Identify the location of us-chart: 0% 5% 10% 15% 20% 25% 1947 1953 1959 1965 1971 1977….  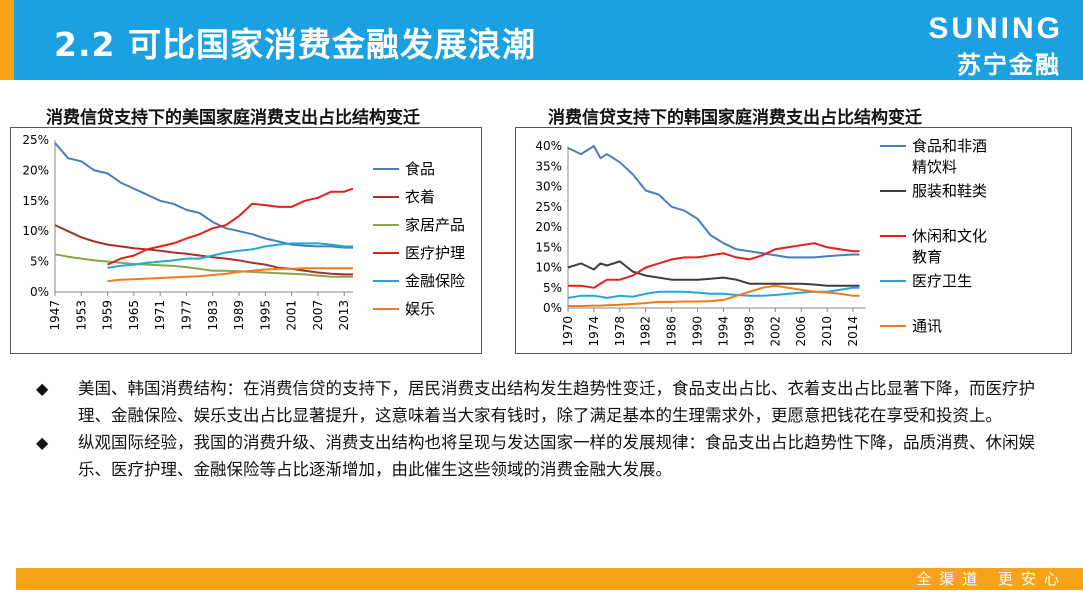
(243, 232).